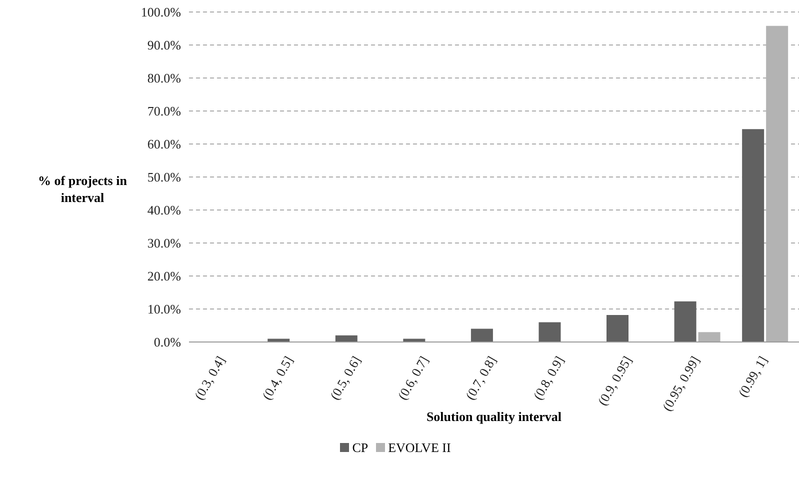  I want to click on y-axis-title: % of projects in interval, so click(82, 189).